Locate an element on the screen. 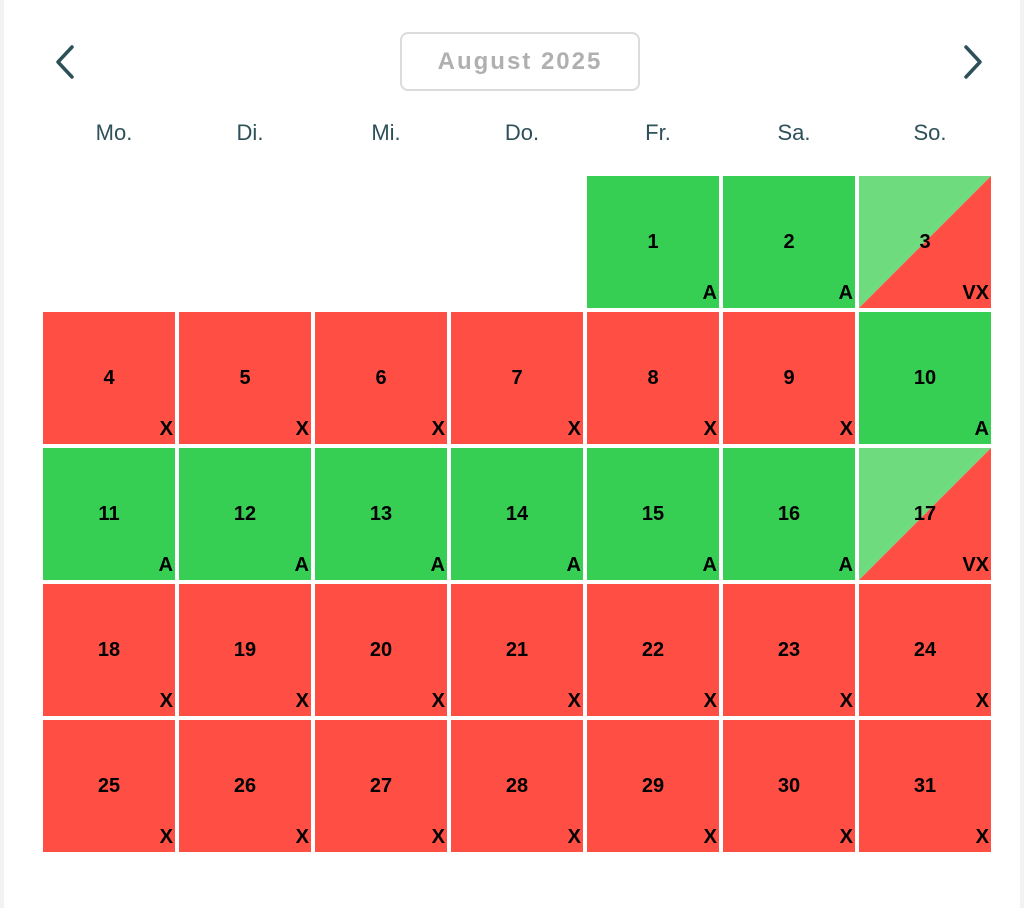  day-number: 25 is located at coordinates (109, 786).